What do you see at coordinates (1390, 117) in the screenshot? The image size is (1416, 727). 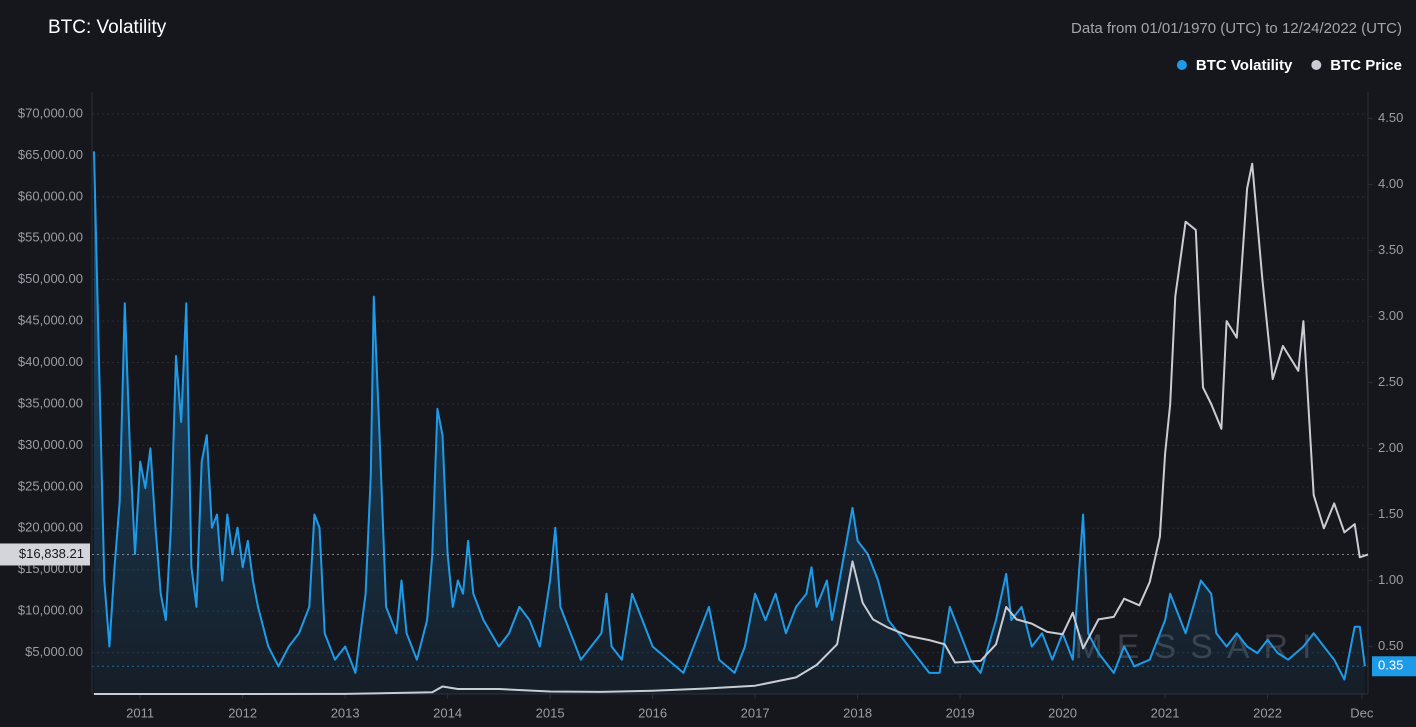 I see `y2-tick-label: 4.50` at bounding box center [1390, 117].